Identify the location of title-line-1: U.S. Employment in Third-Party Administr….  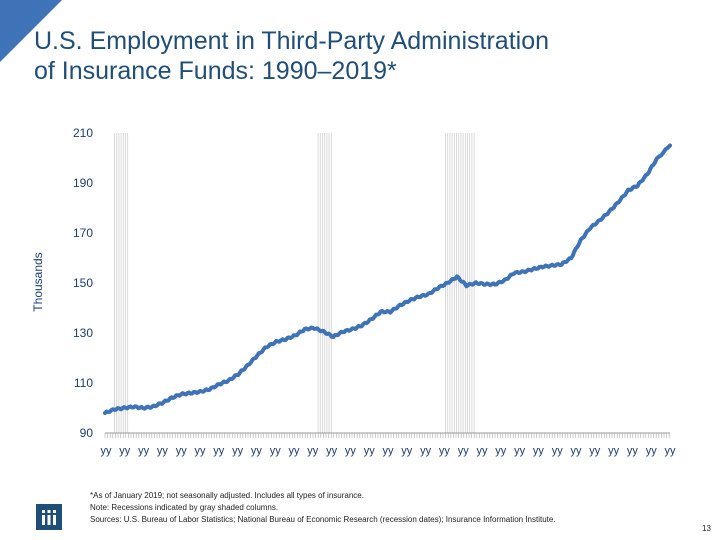
(292, 41).